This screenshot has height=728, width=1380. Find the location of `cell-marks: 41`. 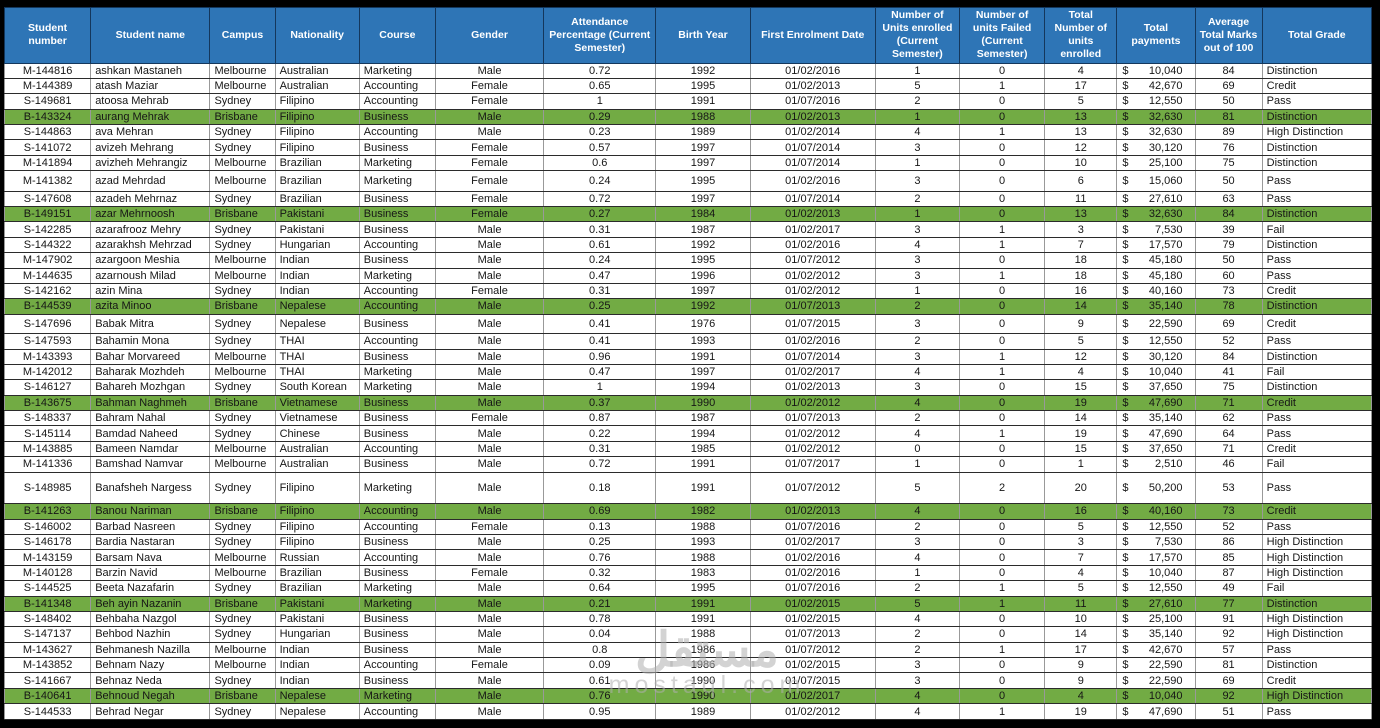

cell-marks: 41 is located at coordinates (1228, 372).